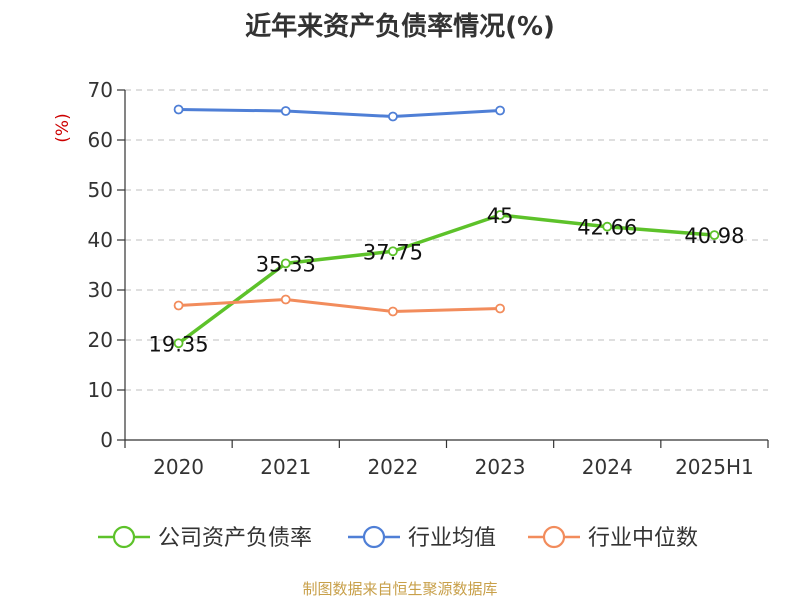 This screenshot has height=600, width=800. Describe the element at coordinates (643, 538) in the screenshot. I see `legend-label: 行业中位数` at that location.